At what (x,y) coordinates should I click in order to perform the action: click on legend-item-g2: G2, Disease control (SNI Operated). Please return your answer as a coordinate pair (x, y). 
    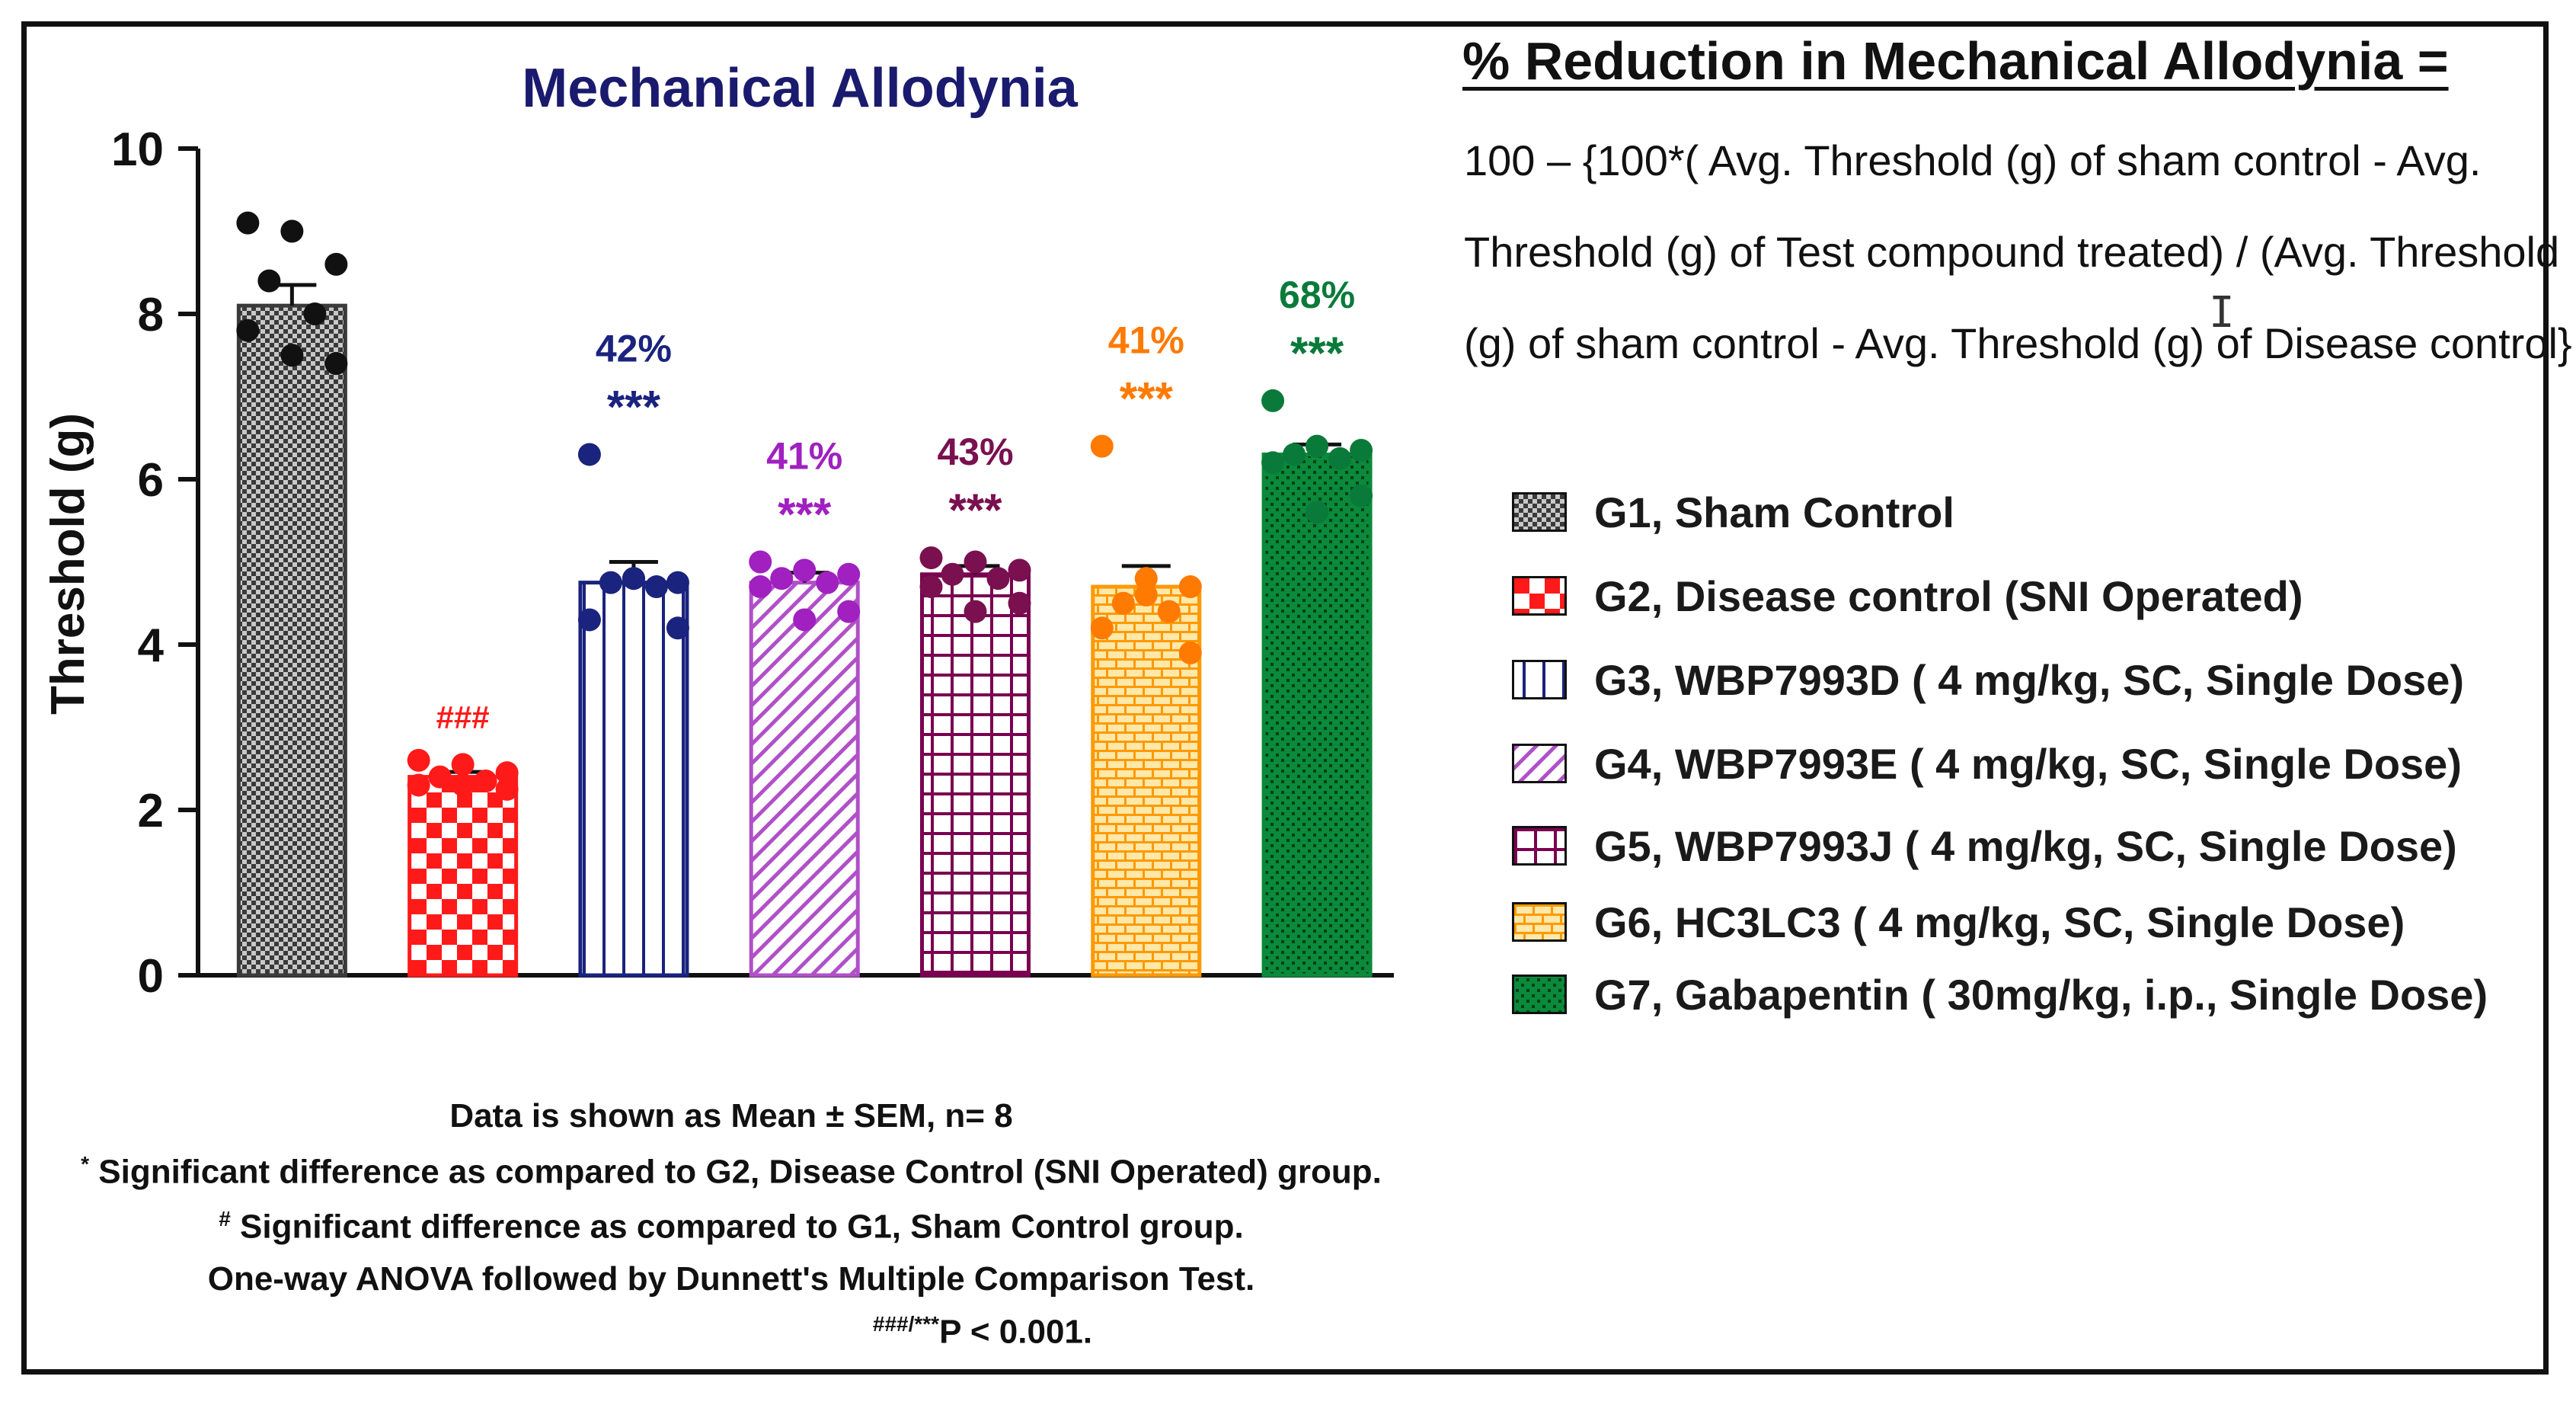
    Looking at the image, I should click on (1908, 595).